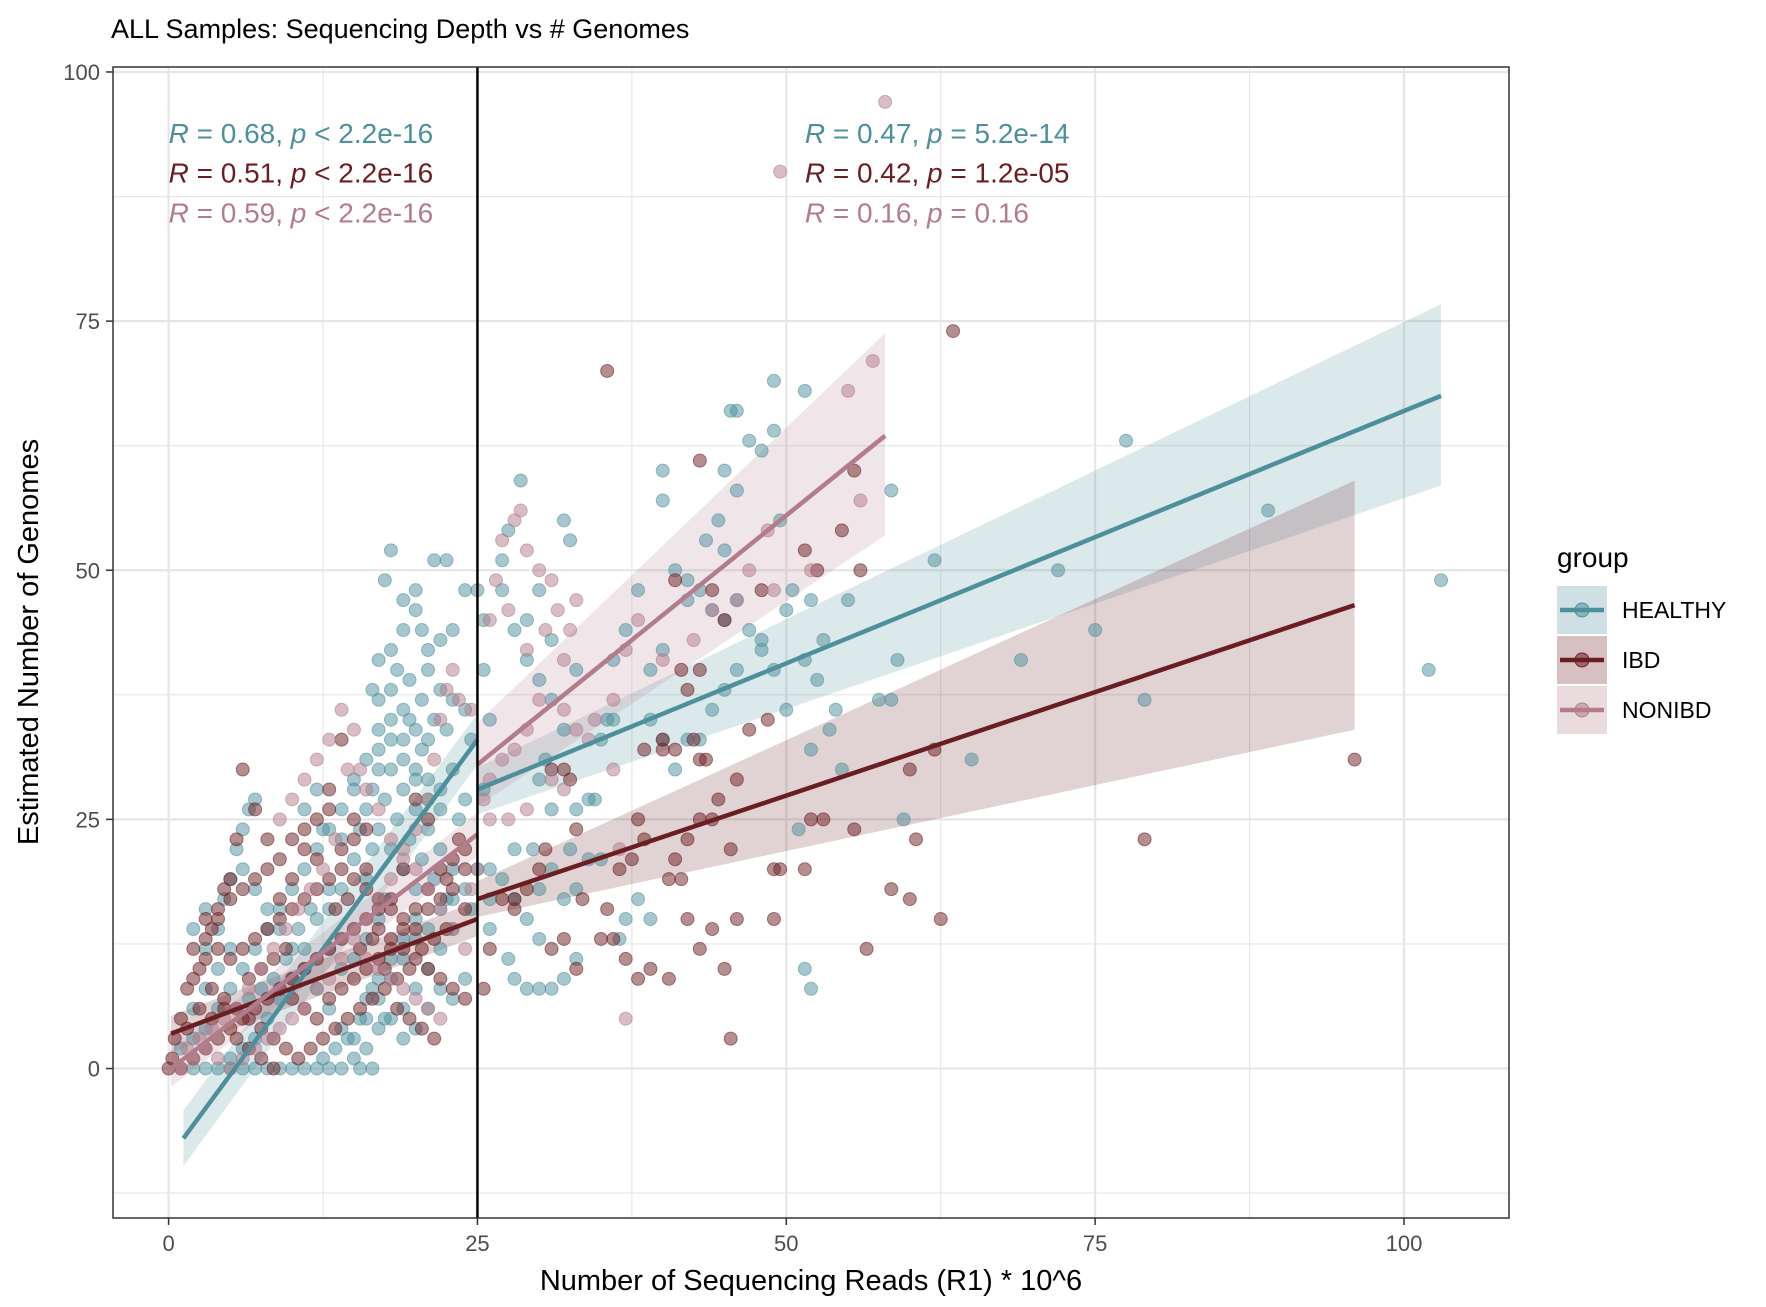 The height and width of the screenshot is (1307, 1766). What do you see at coordinates (88, 819) in the screenshot?
I see `y-tick-label: 25` at bounding box center [88, 819].